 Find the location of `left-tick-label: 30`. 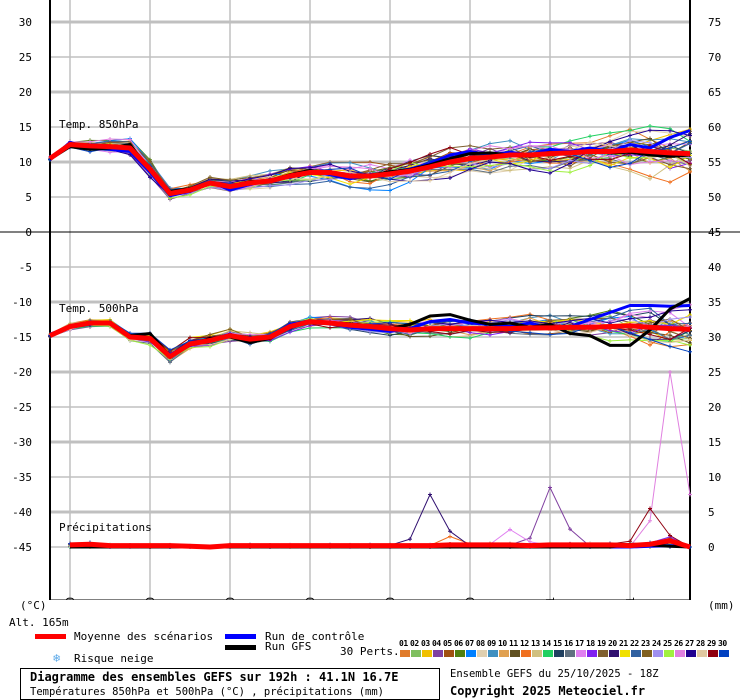

left-tick-label: 30 is located at coordinates (25, 22).